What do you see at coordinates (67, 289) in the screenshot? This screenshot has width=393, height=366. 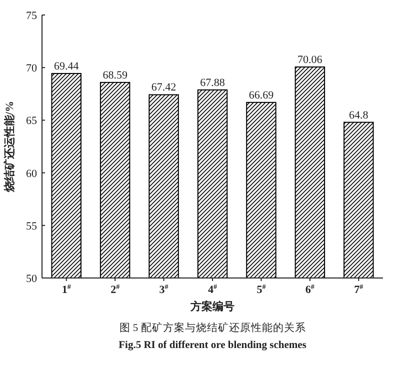 I see `x-tick-label: 1$^{#}$` at bounding box center [67, 289].